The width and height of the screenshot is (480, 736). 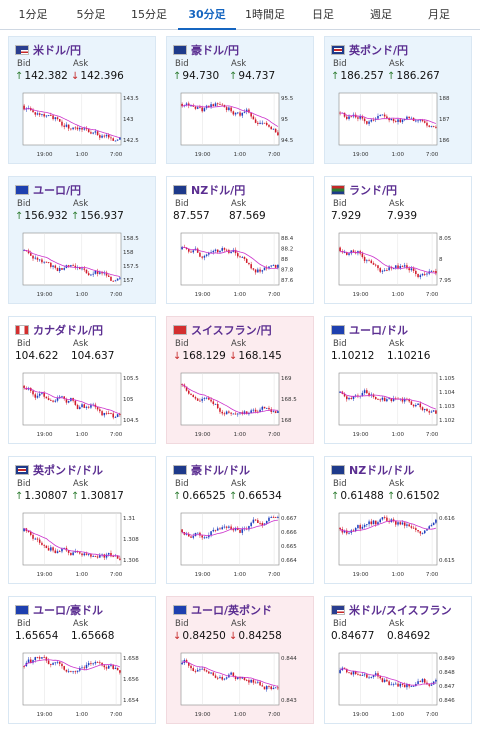 What do you see at coordinates (388, 118) in the screenshot?
I see `moving-average-line` at bounding box center [388, 118].